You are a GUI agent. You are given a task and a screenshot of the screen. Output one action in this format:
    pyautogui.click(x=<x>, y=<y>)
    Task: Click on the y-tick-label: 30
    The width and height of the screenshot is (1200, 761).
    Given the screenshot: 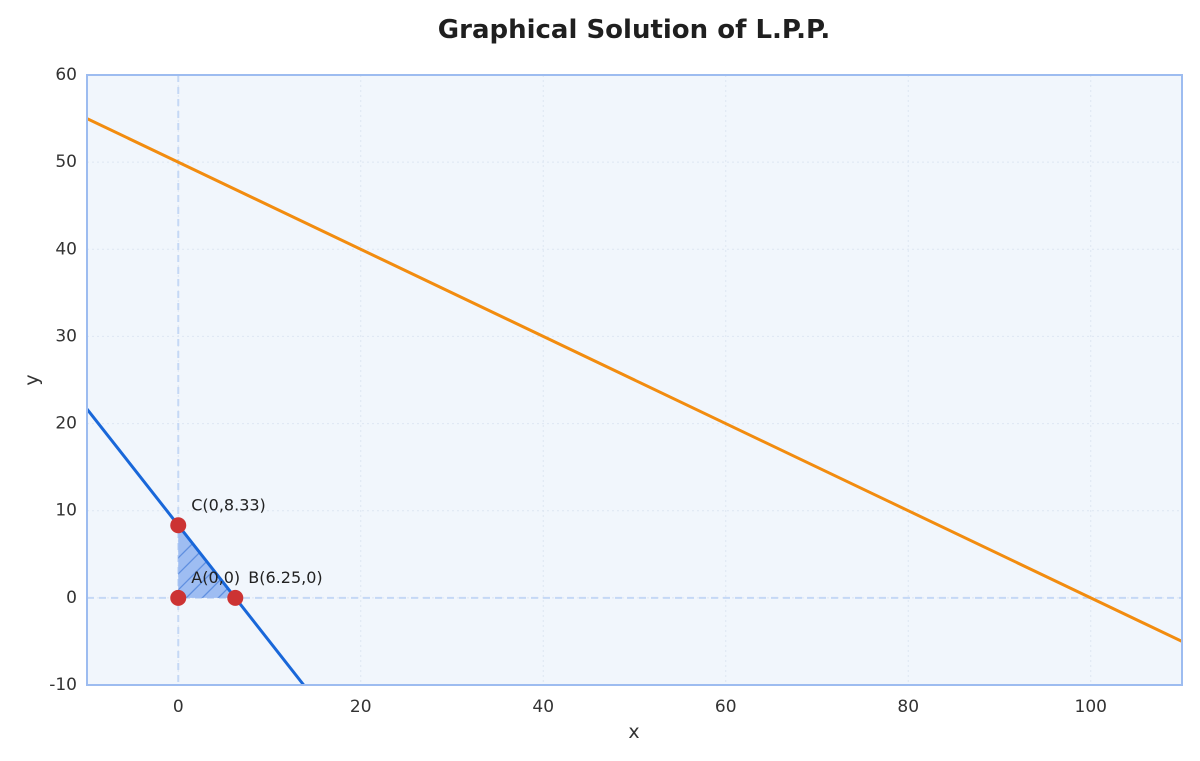 What is the action you would take?
    pyautogui.click(x=66, y=336)
    